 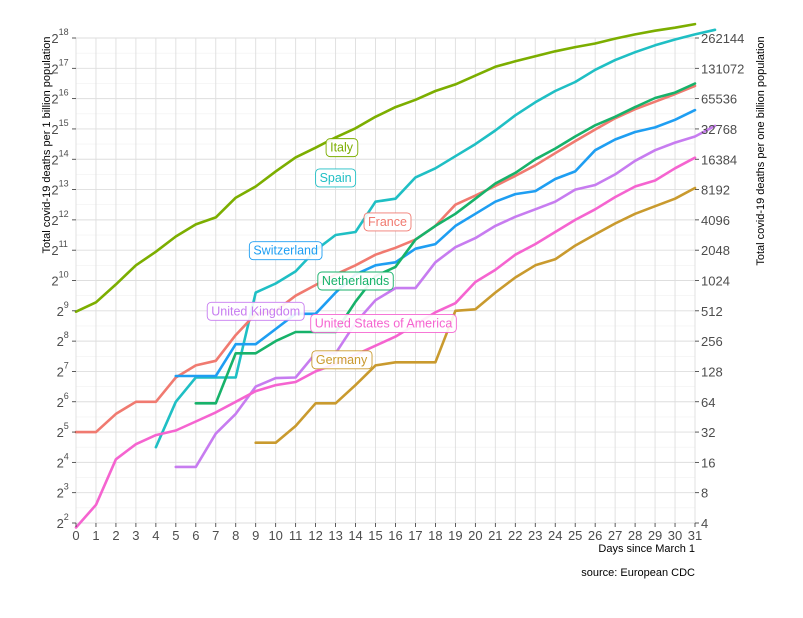 What do you see at coordinates (712, 341) in the screenshot?
I see `y-tick-right-label: 256` at bounding box center [712, 341].